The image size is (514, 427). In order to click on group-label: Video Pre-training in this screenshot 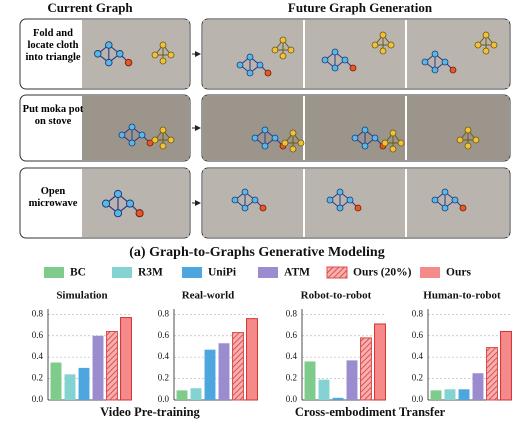, I will do `click(150, 412)`.